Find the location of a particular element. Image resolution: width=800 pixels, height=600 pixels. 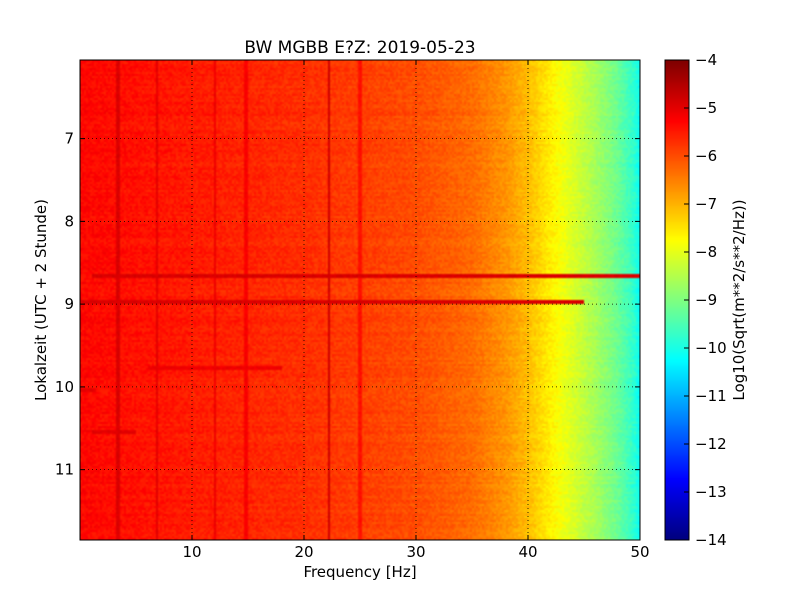

y-tick-label: 11 is located at coordinates (64, 470).